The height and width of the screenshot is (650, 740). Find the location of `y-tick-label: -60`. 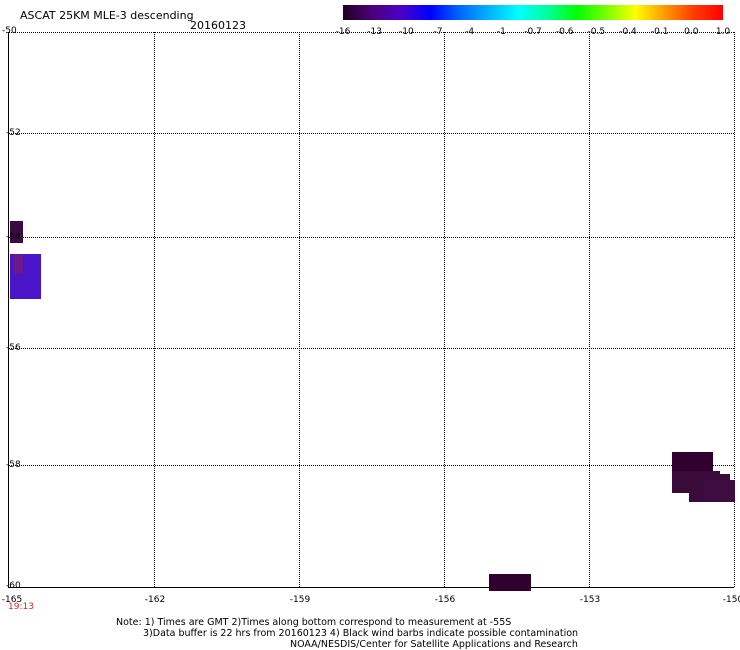

y-tick-label: -60 is located at coordinates (13, 586).